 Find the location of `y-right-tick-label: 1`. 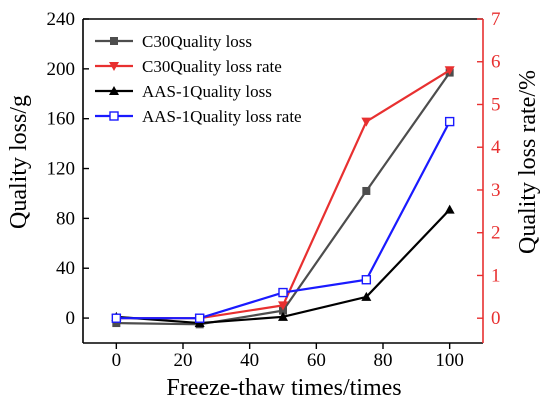

y-right-tick-label: 1 is located at coordinates (496, 275).